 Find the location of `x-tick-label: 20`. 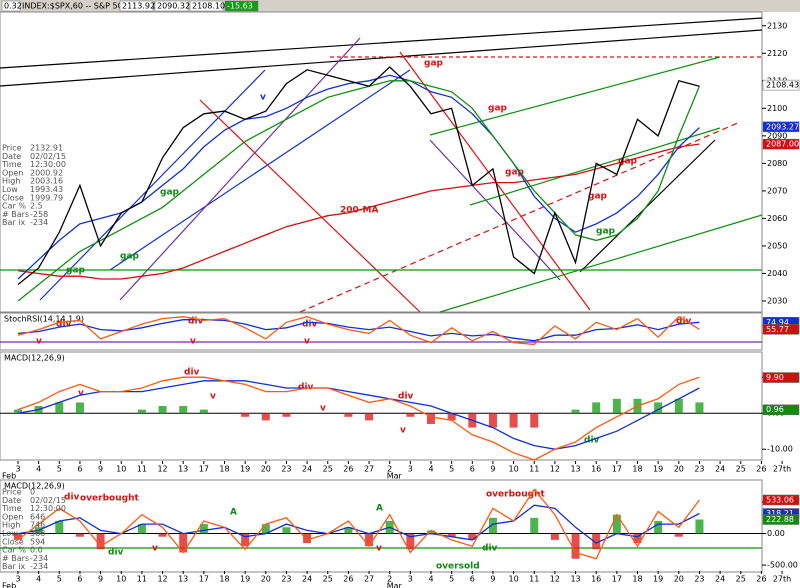

x-tick-label: 20 is located at coordinates (266, 579).